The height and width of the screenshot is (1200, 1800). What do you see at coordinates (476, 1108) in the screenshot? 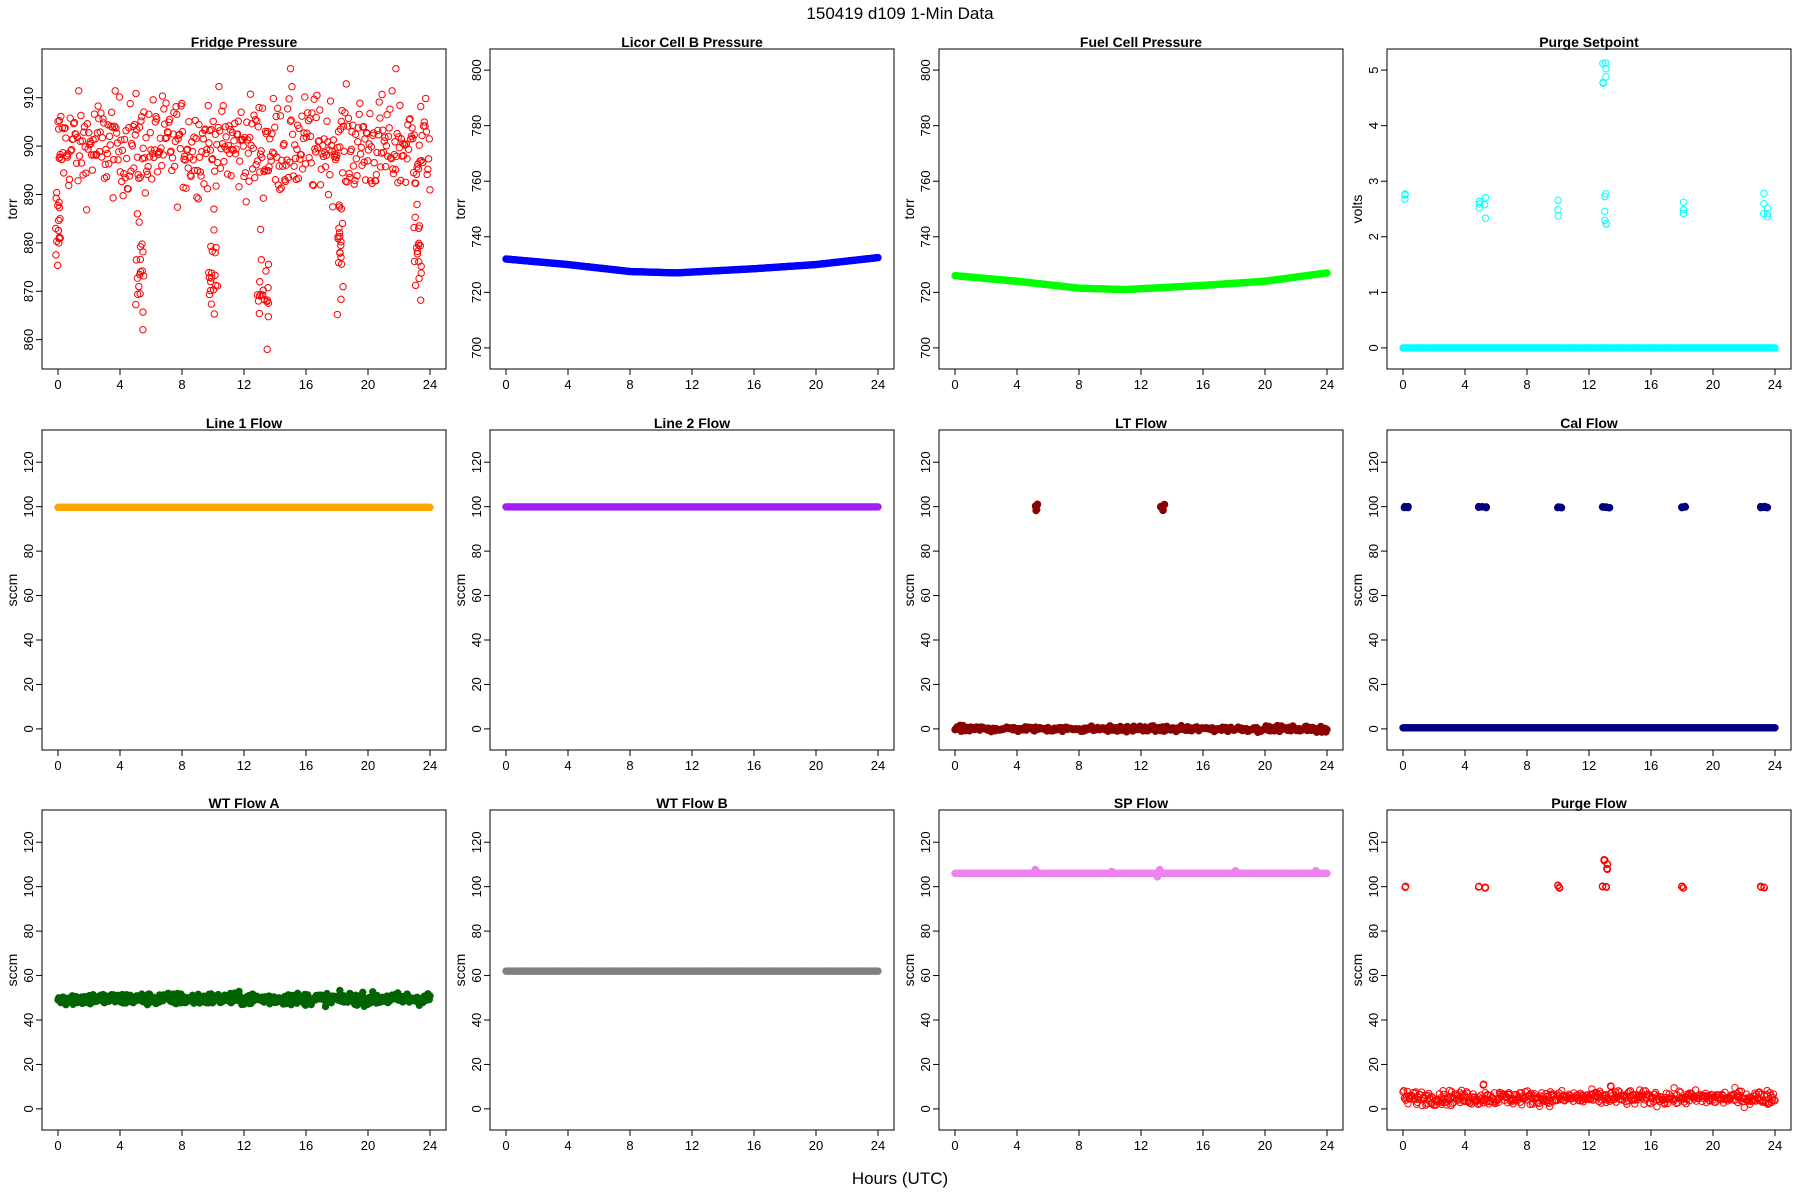
I see `y-tick-label: 0` at bounding box center [476, 1108].